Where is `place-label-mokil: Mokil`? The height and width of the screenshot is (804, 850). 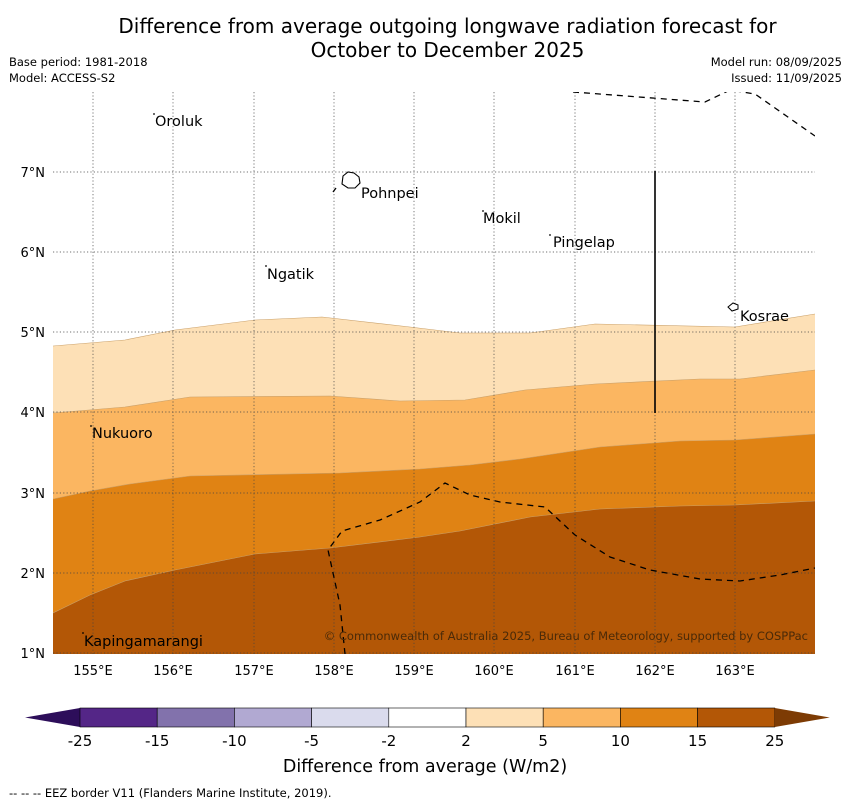
place-label-mokil: Mokil is located at coordinates (502, 219).